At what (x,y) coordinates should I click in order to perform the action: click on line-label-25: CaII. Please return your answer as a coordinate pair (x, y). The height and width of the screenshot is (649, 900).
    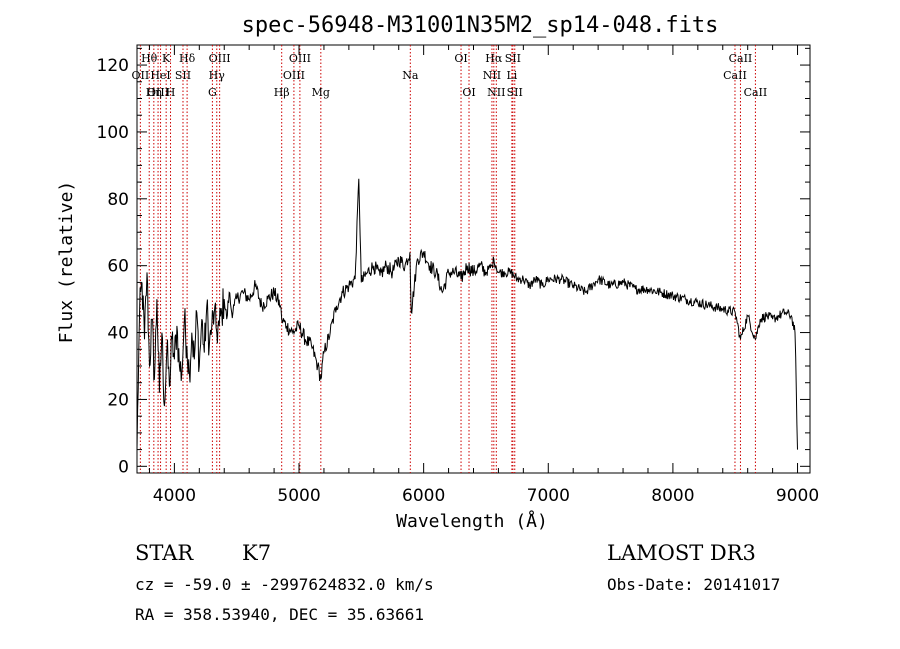
    Looking at the image, I should click on (741, 58).